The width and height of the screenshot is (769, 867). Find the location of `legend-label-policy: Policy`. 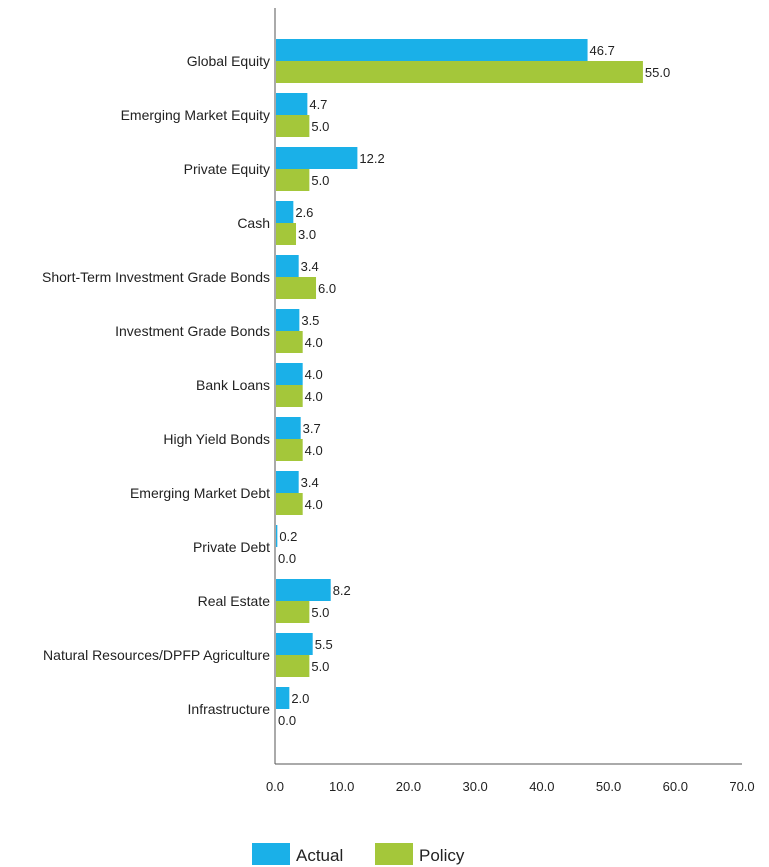

legend-label-policy: Policy is located at coordinates (442, 855).